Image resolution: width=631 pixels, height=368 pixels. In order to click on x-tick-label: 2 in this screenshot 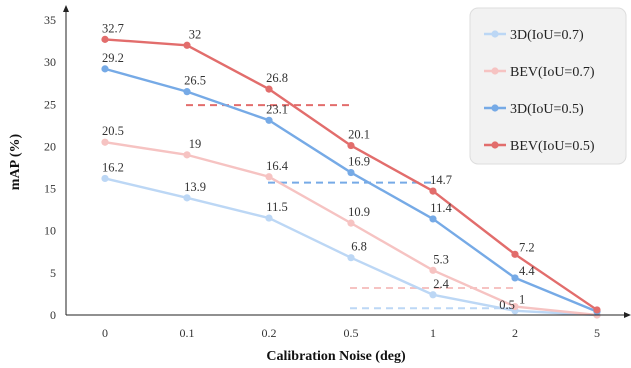, I will do `click(515, 333)`.